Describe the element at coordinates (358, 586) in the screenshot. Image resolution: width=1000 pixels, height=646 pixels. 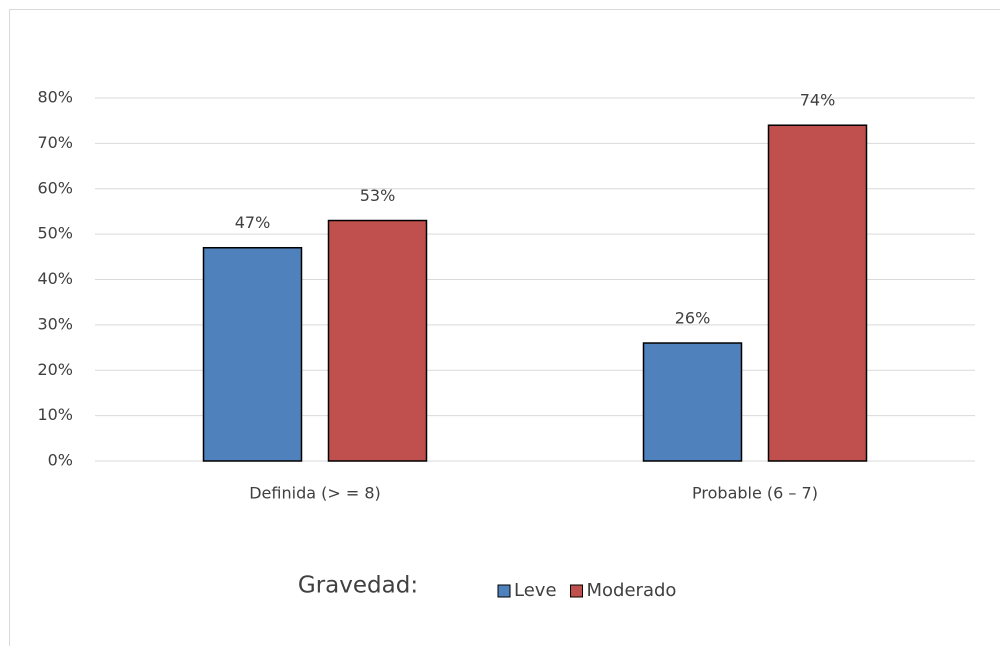
I see `legend-title: Gravedad:` at that location.